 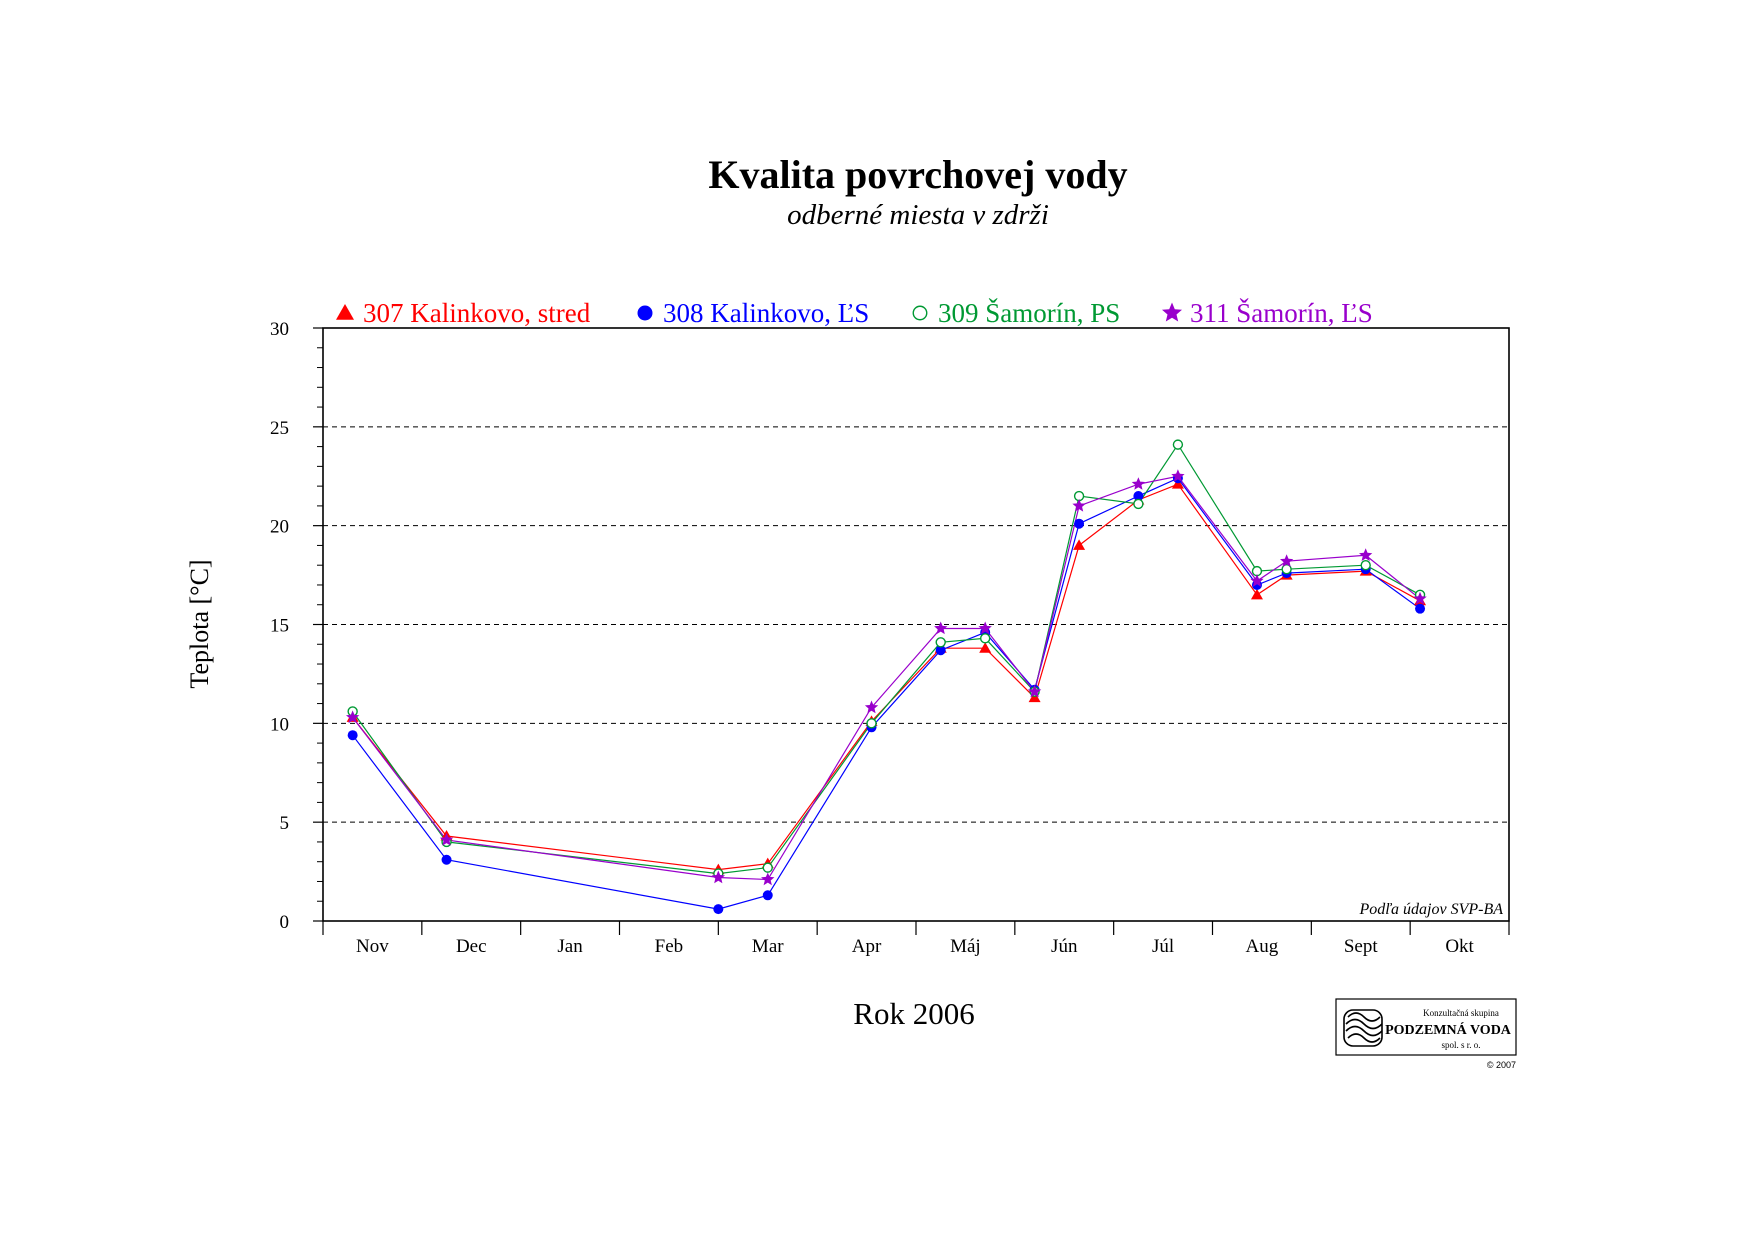 I want to click on logo-line2: PODZEMNÁ VODA, so click(x=1448, y=1029).